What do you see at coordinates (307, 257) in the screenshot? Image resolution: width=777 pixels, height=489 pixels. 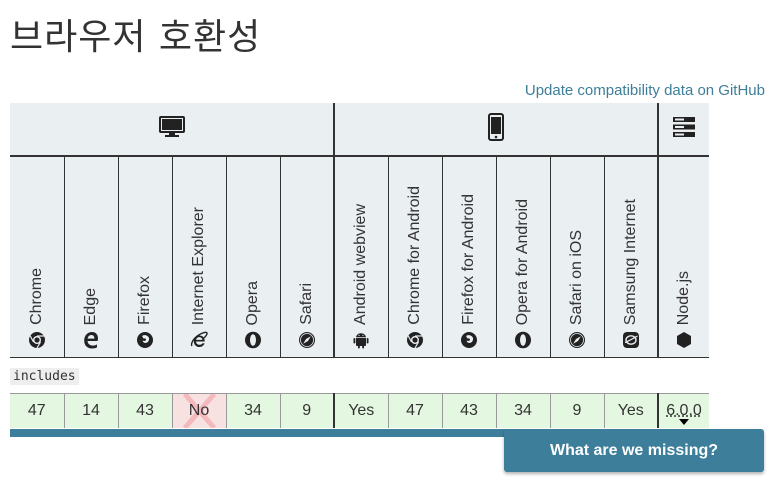 I see `browser-header-safari: Safari` at bounding box center [307, 257].